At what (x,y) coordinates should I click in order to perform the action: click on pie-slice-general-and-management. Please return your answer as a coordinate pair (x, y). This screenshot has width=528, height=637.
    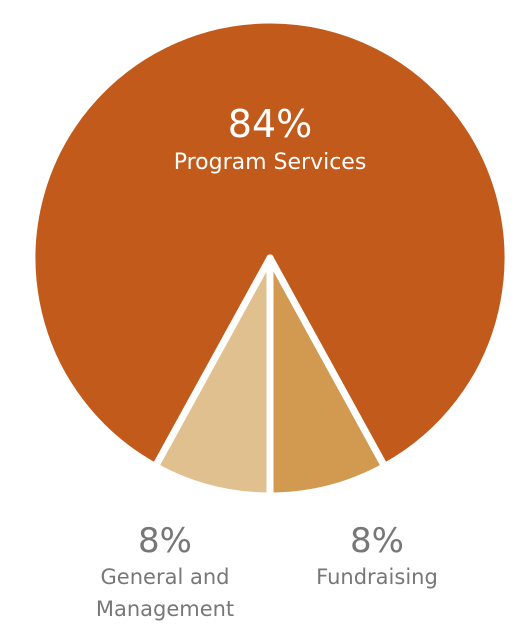
    Looking at the image, I should click on (327, 377).